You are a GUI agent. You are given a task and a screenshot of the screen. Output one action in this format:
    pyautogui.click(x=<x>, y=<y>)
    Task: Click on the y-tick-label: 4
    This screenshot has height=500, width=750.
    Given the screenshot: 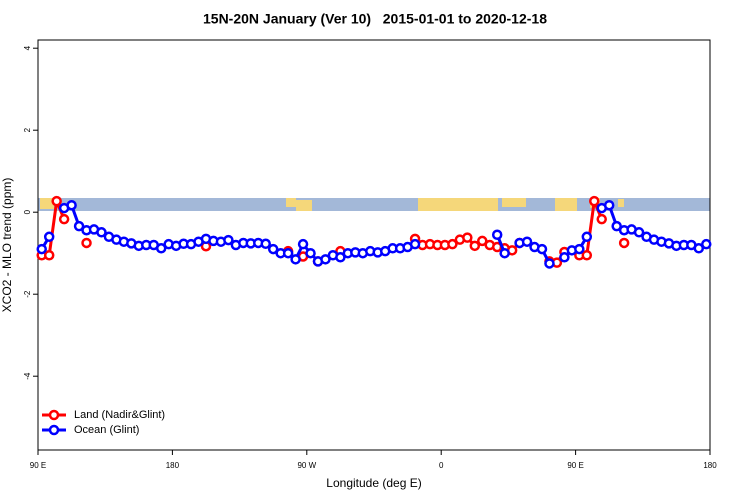 What is the action you would take?
    pyautogui.click(x=27, y=47)
    